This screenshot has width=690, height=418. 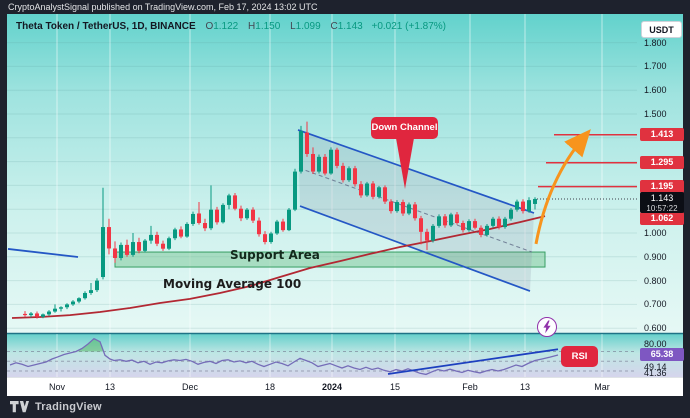 What do you see at coordinates (232, 284) in the screenshot?
I see `moving-average-note: Moving Average 100` at bounding box center [232, 284].